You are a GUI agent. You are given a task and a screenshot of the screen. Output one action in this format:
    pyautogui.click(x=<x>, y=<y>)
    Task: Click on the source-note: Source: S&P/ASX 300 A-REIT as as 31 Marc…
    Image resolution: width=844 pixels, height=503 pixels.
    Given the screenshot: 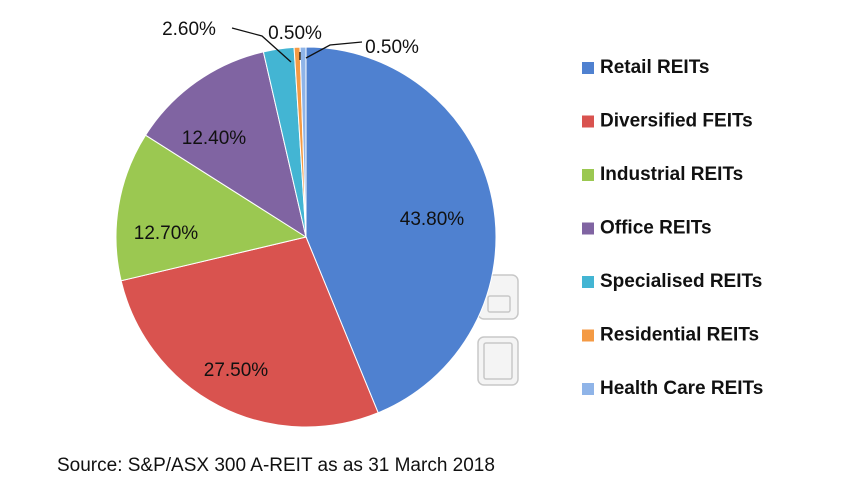 What is the action you would take?
    pyautogui.click(x=276, y=465)
    